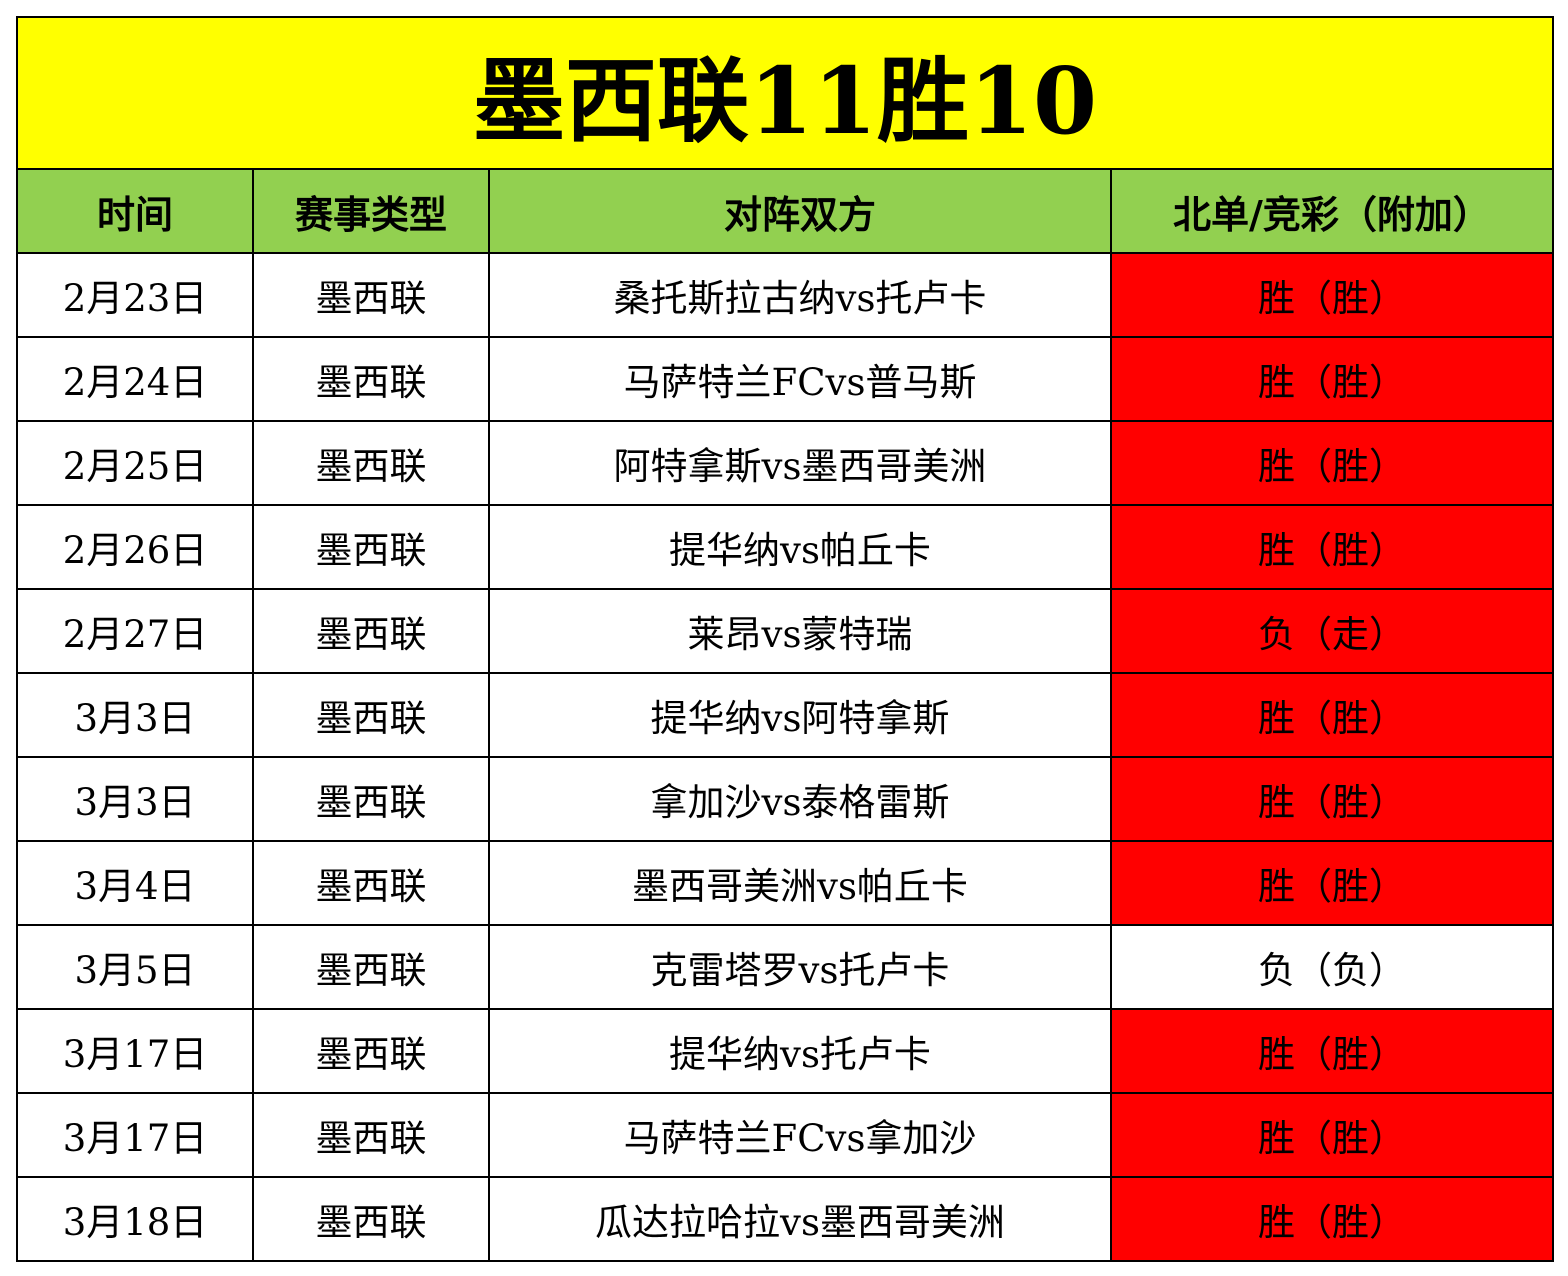  Describe the element at coordinates (800, 295) in the screenshot. I see `match-cell: 桑托斯拉古纳vs托卢卡` at that location.